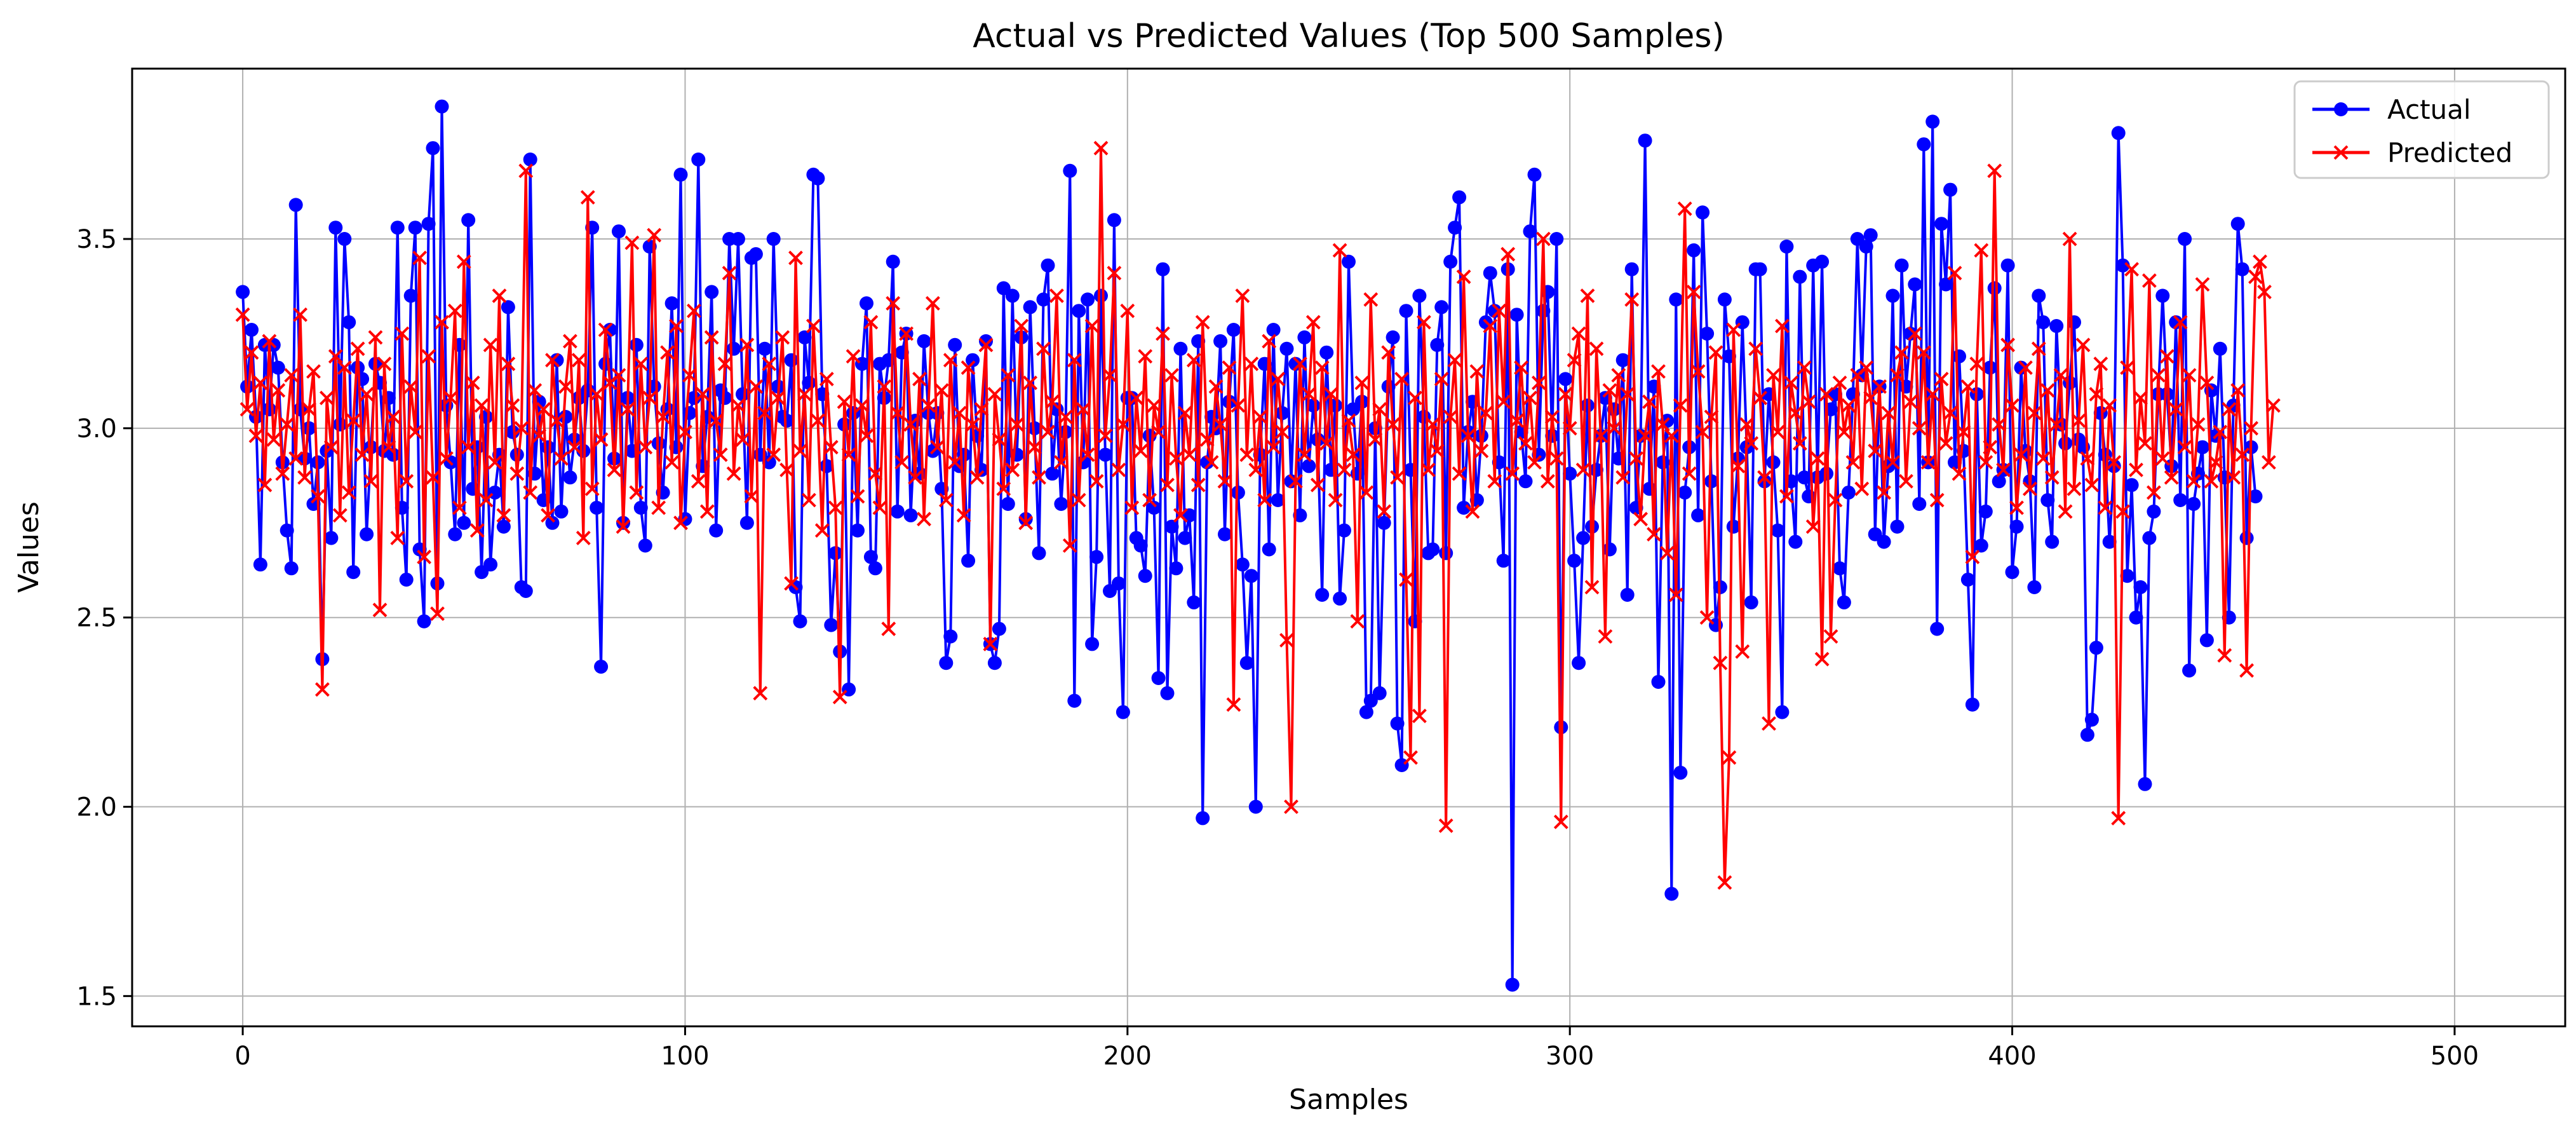  Describe the element at coordinates (685, 1056) in the screenshot. I see `x-tick-label: 100` at that location.